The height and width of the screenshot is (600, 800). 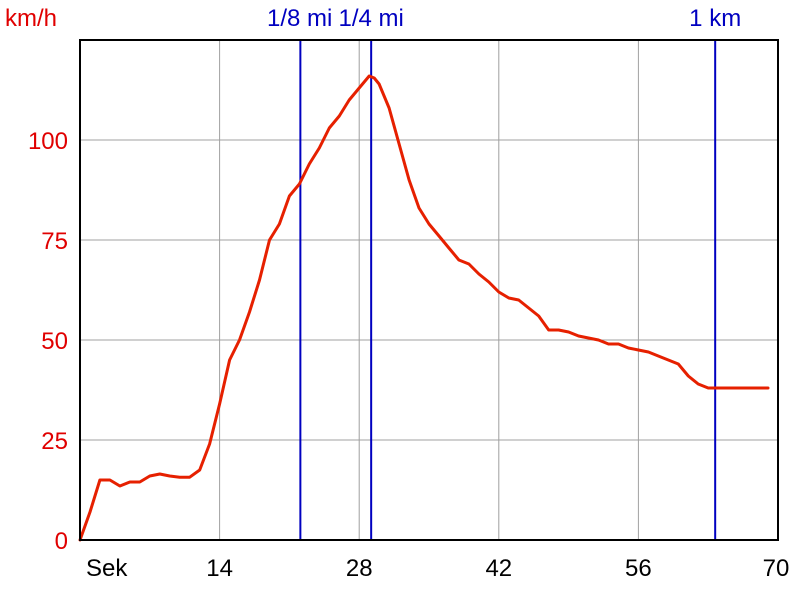 I want to click on x-tick-label: 42, so click(x=498, y=568).